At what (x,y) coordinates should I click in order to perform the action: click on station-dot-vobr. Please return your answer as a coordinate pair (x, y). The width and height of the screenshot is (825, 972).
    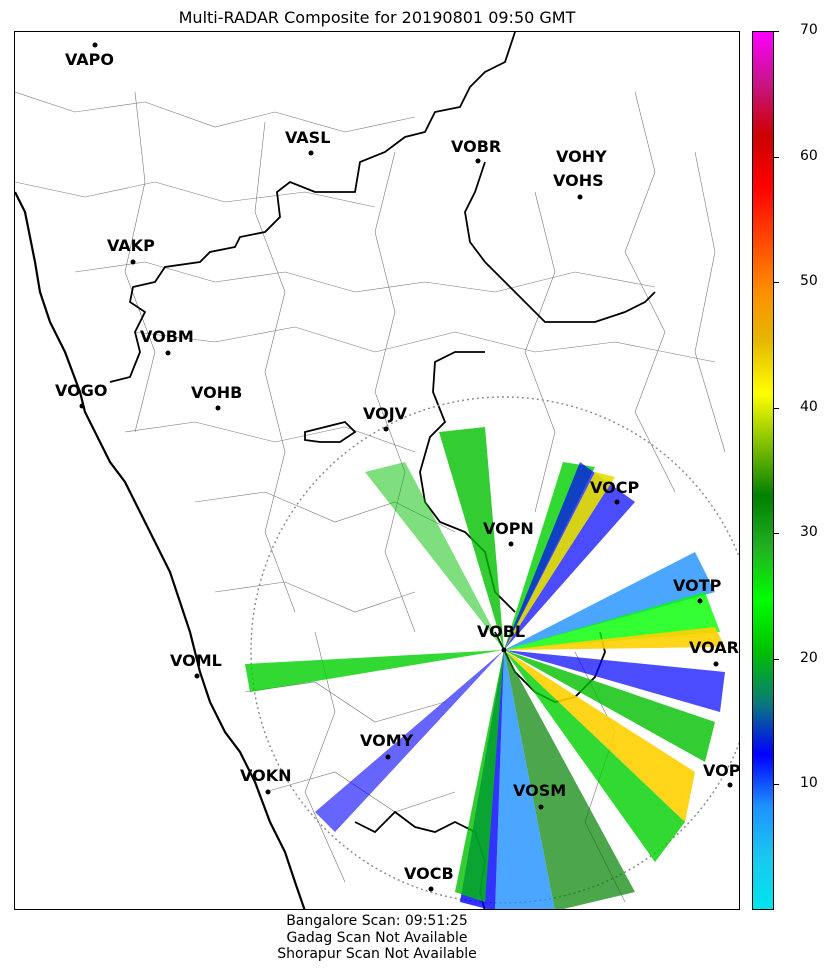
    Looking at the image, I should click on (478, 161).